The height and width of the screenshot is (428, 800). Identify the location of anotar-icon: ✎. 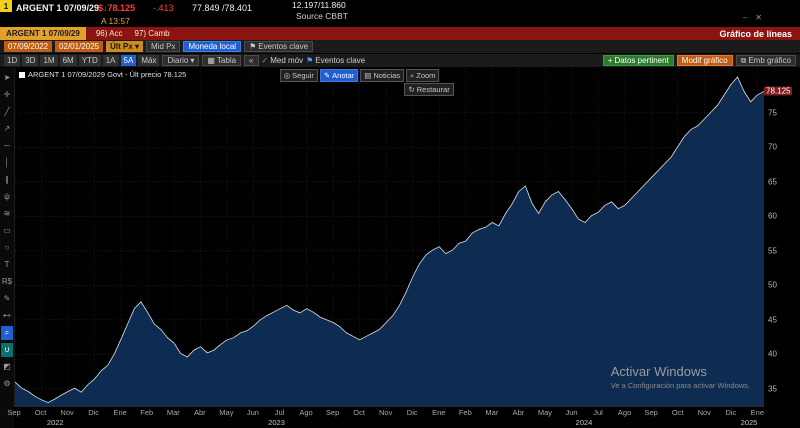
(327, 75).